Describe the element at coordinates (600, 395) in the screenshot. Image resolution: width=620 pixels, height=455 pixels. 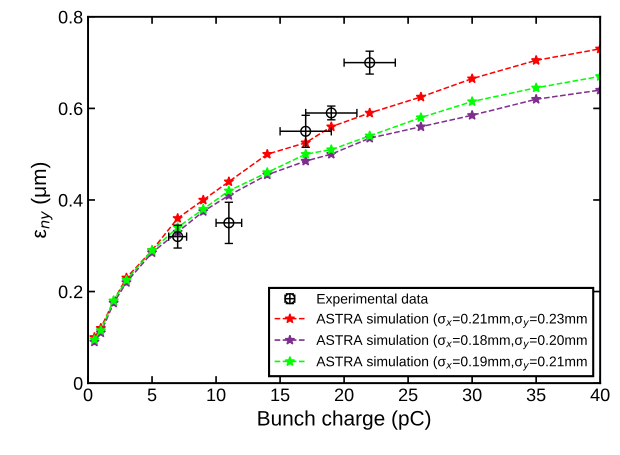
I see `x-tick-label: 40` at that location.